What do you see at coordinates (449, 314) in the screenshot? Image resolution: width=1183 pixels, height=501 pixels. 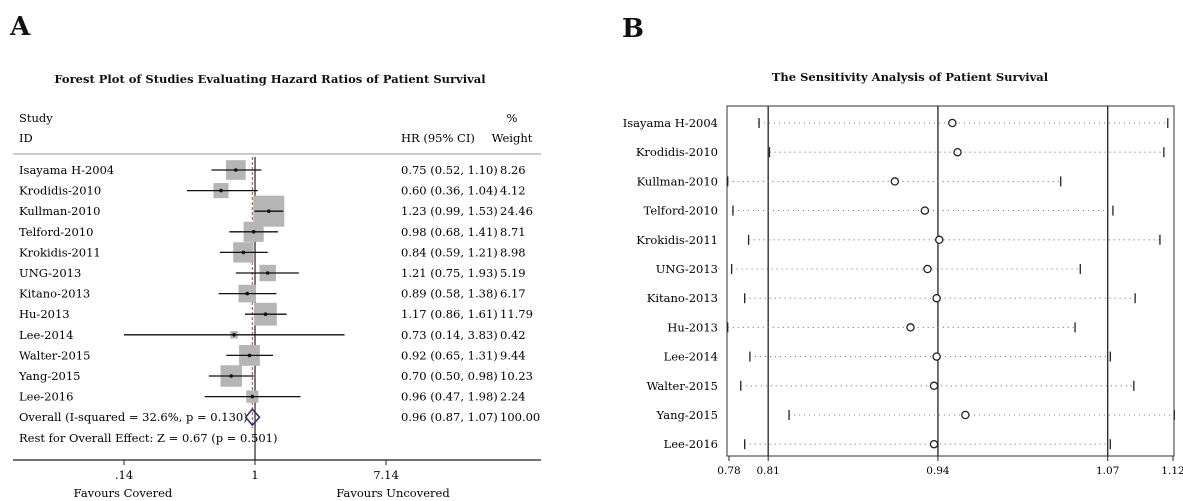 I see `study-ci-text: 1.17 (0.86, 1.61)` at bounding box center [449, 314].